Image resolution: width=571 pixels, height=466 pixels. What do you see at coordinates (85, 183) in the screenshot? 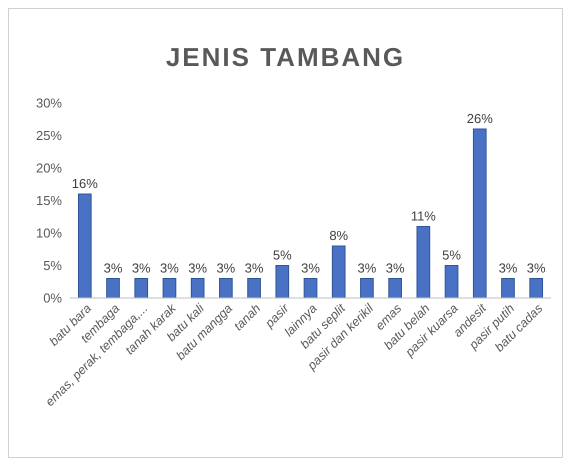
I see `data-label: 16%` at bounding box center [85, 183].